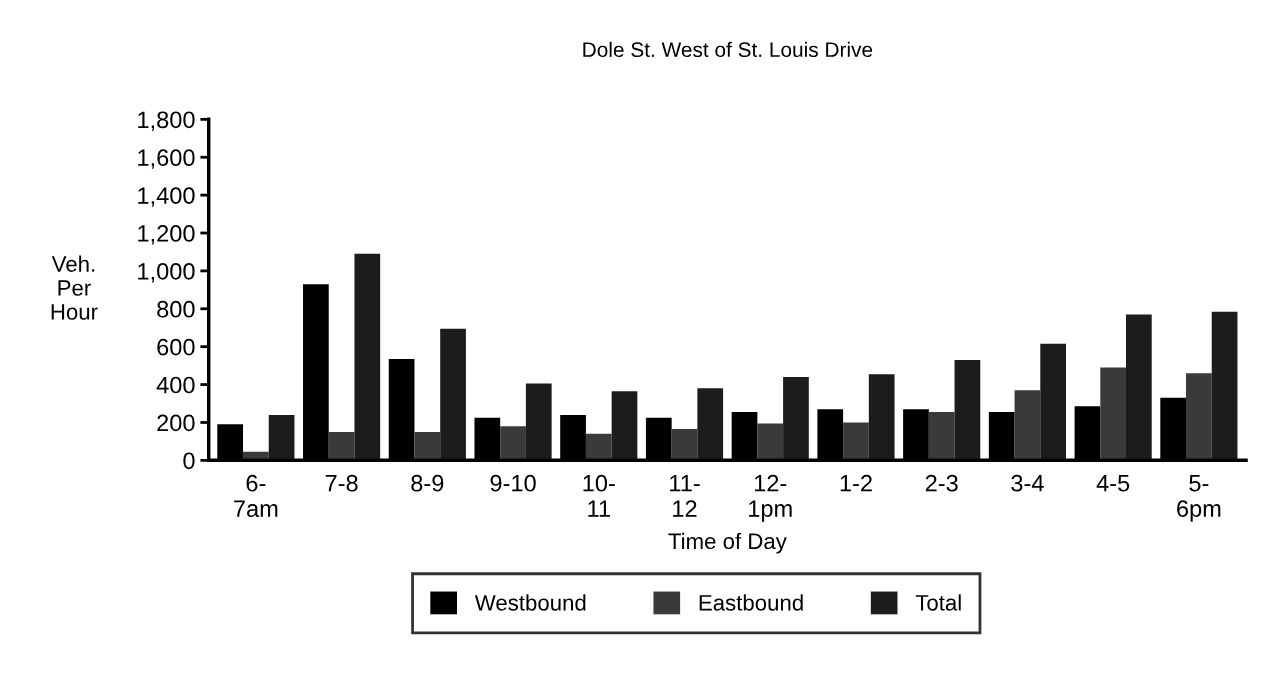 This screenshot has width=1265, height=682. Describe the element at coordinates (166, 197) in the screenshot. I see `y-tick-label: 1,400` at that location.